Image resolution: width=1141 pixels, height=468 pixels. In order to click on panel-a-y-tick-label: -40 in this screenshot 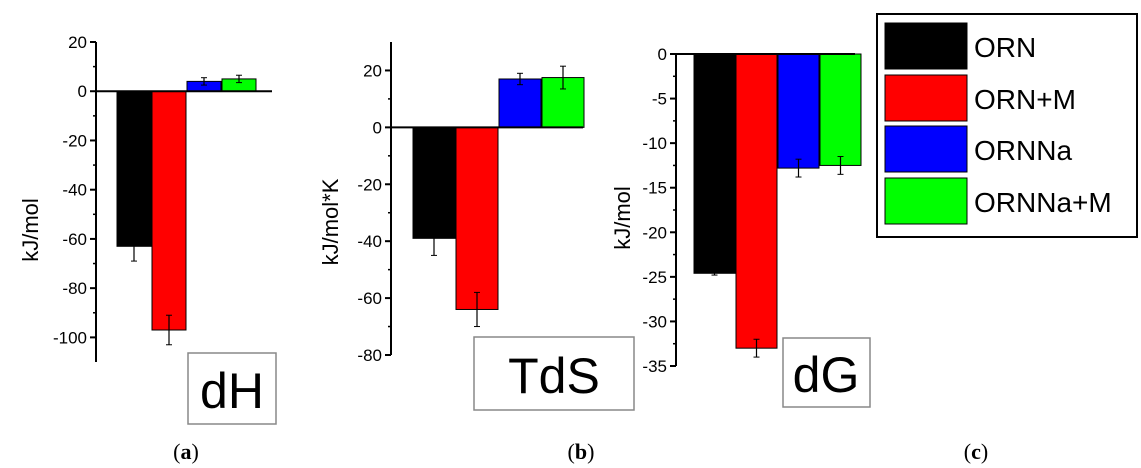, I will do `click(74, 190)`.